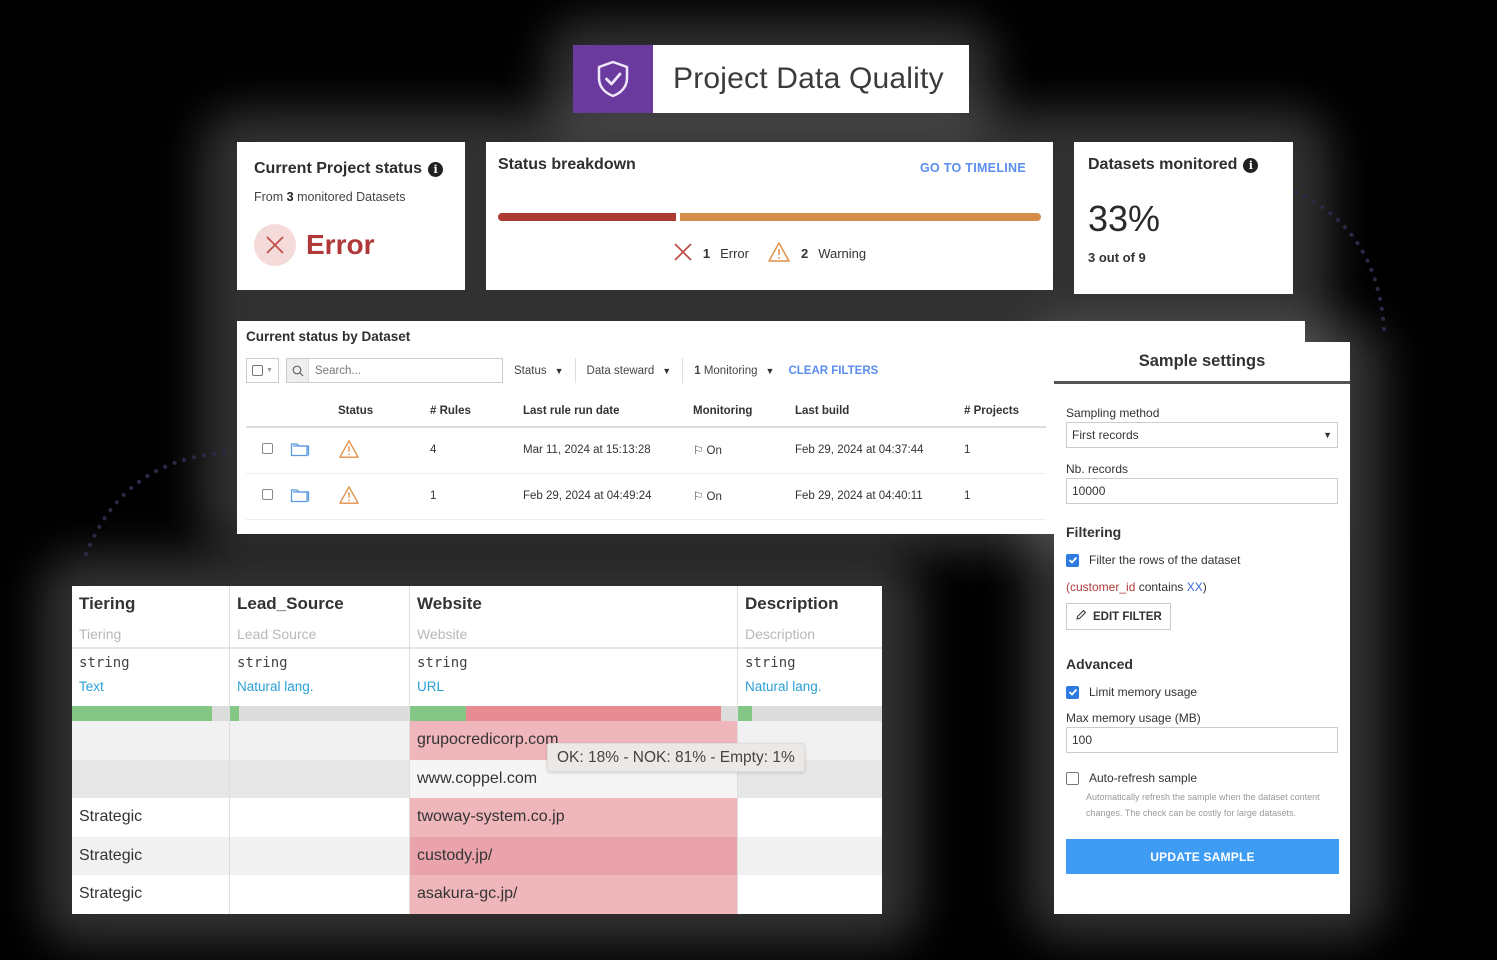  Describe the element at coordinates (405, 370) in the screenshot. I see `search-input` at that location.